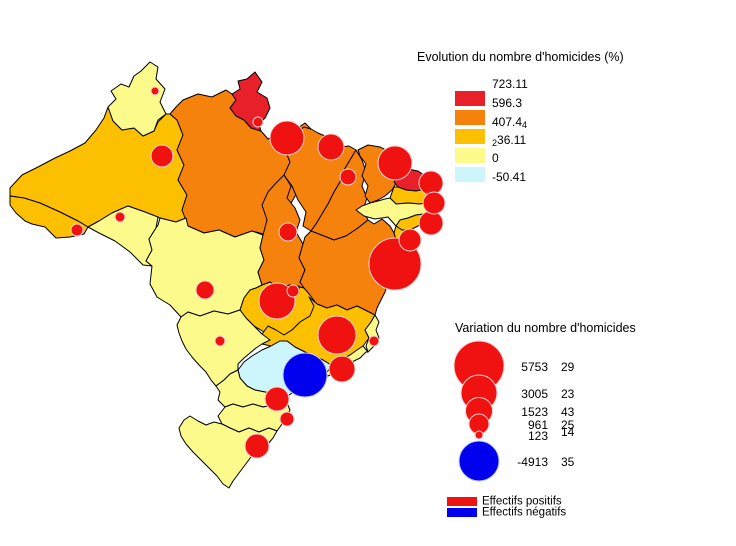  What do you see at coordinates (510, 122) in the screenshot?
I see `evolution-boundary-label: 407.44` at bounding box center [510, 122].